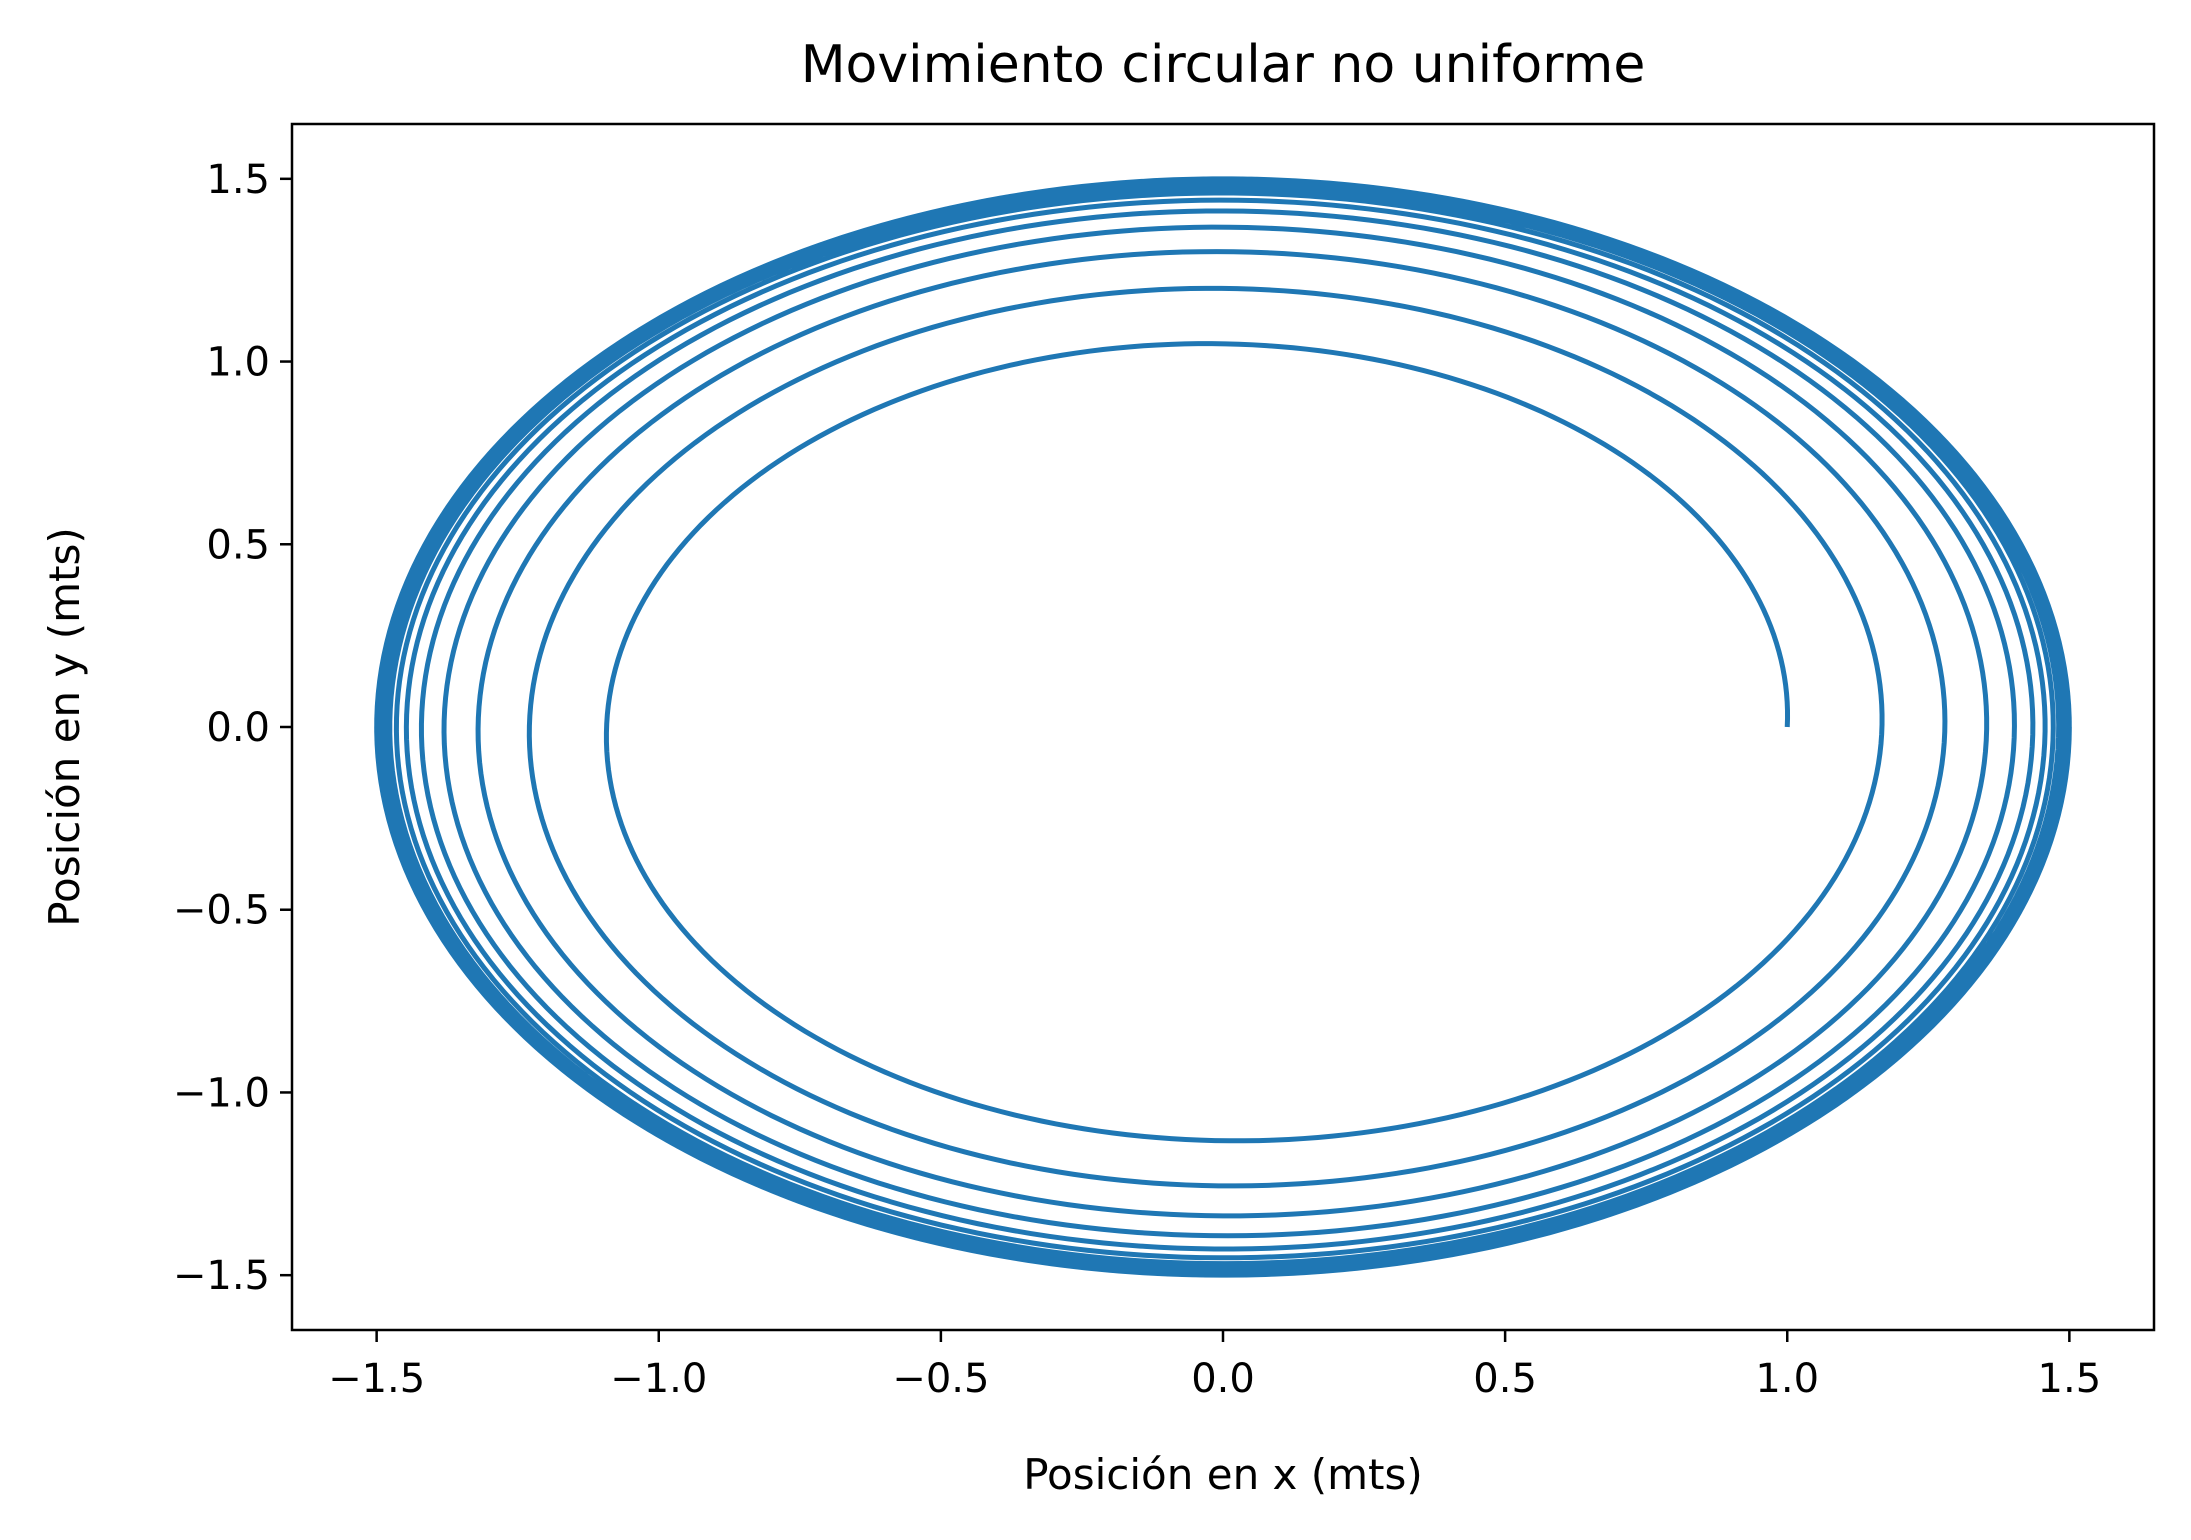 The width and height of the screenshot is (2191, 1540). What do you see at coordinates (238, 545) in the screenshot?
I see `y-tick-label: 0.5` at bounding box center [238, 545].